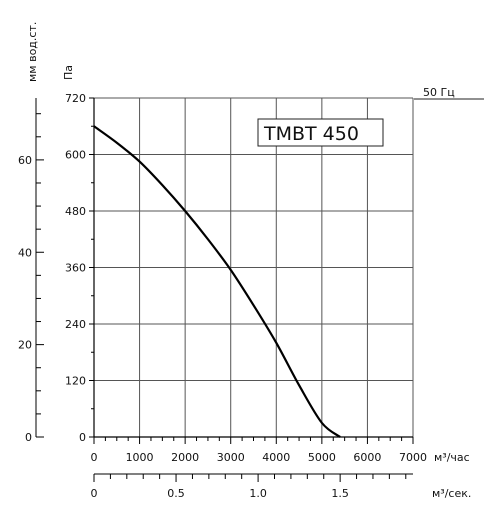 The width and height of the screenshot is (484, 512). I want to click on model-label: ТМВТ 450, so click(311, 134).